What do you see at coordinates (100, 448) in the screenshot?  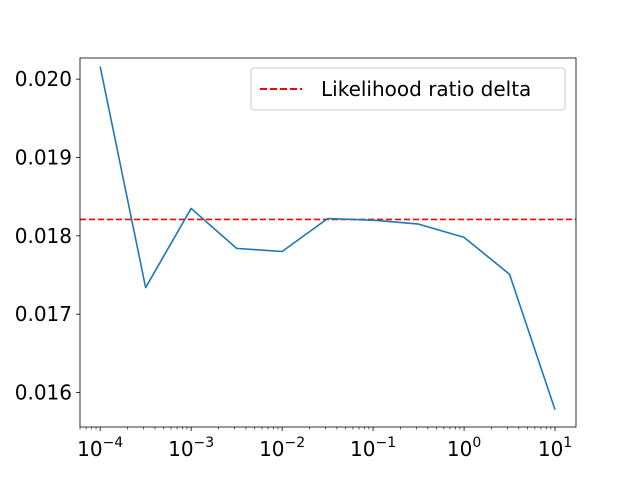 I see `x-tick-label: 10⁻⁴` at bounding box center [100, 448].